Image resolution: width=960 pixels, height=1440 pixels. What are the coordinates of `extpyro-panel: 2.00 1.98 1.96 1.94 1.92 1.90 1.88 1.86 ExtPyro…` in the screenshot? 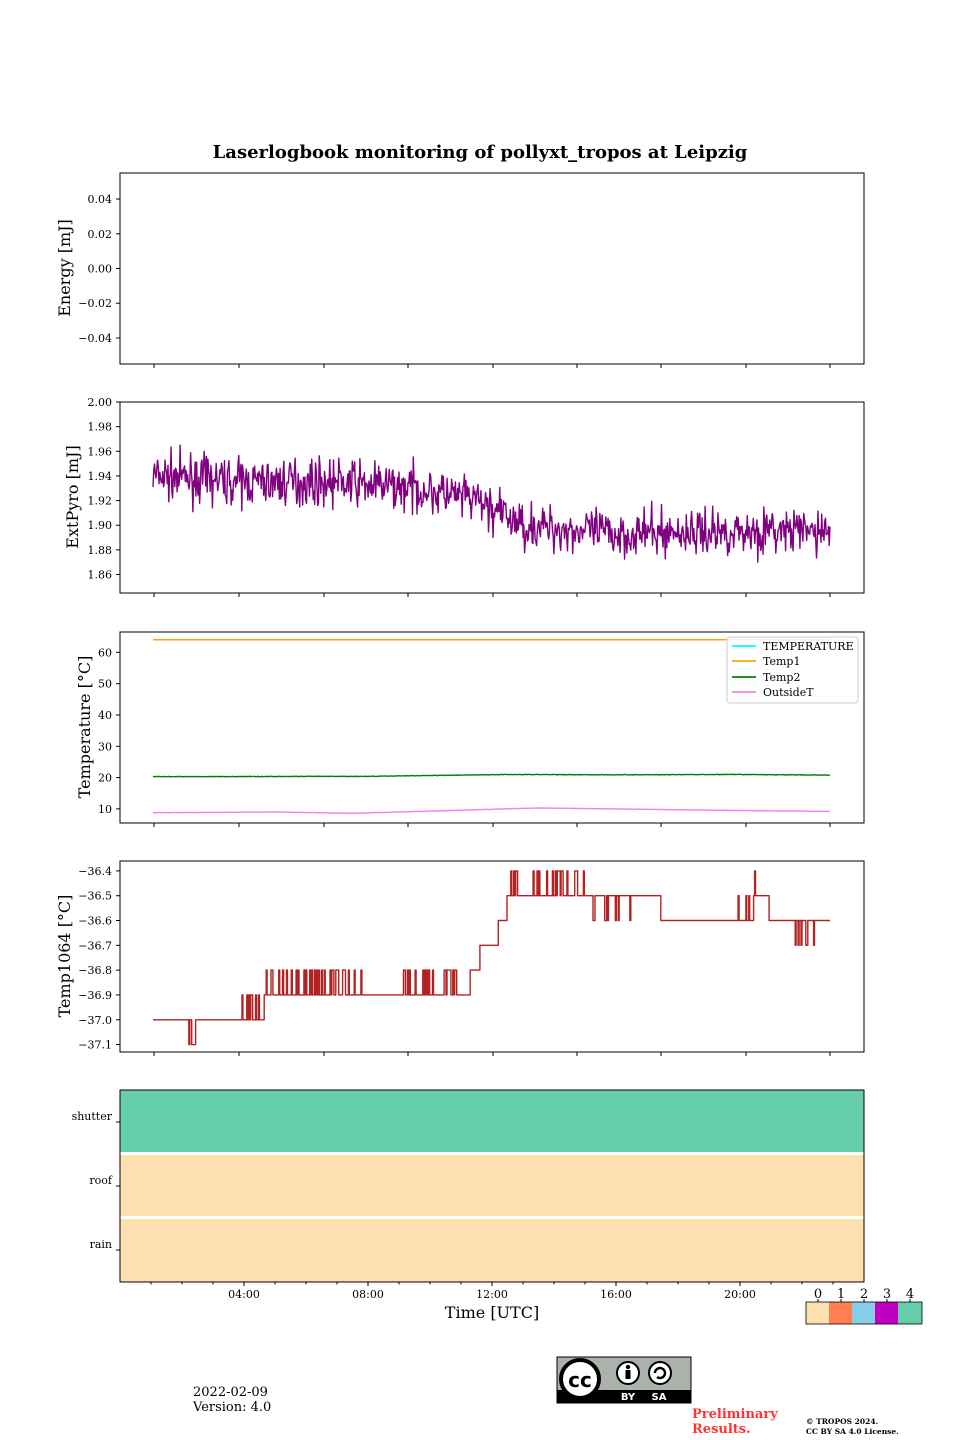 It's located at (464, 496).